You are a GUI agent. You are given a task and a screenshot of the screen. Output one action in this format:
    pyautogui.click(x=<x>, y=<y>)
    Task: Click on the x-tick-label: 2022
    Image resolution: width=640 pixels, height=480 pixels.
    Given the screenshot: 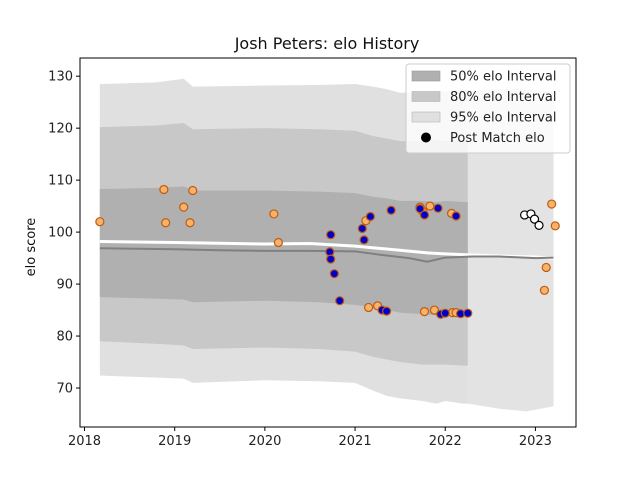 What is the action you would take?
    pyautogui.click(x=445, y=441)
    